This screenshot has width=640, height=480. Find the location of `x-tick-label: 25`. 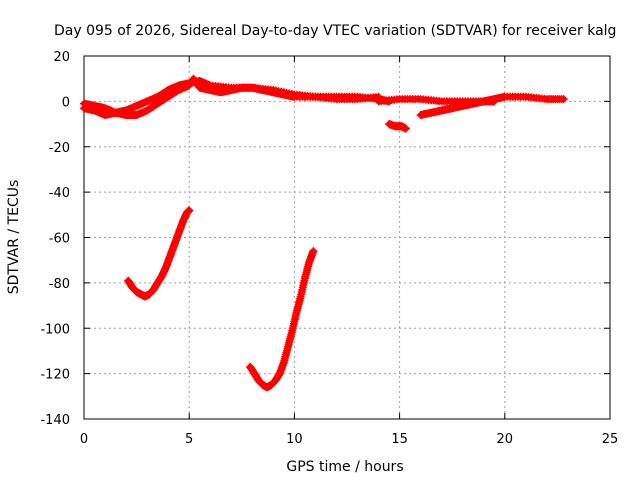

x-tick-label: 25 is located at coordinates (610, 439).